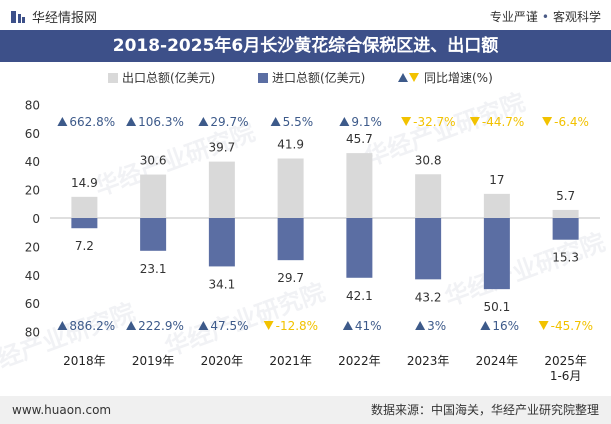 Image resolution: width=611 pixels, height=424 pixels. Describe the element at coordinates (62, 410) in the screenshot. I see `footer-url: www.huaon.com` at that location.